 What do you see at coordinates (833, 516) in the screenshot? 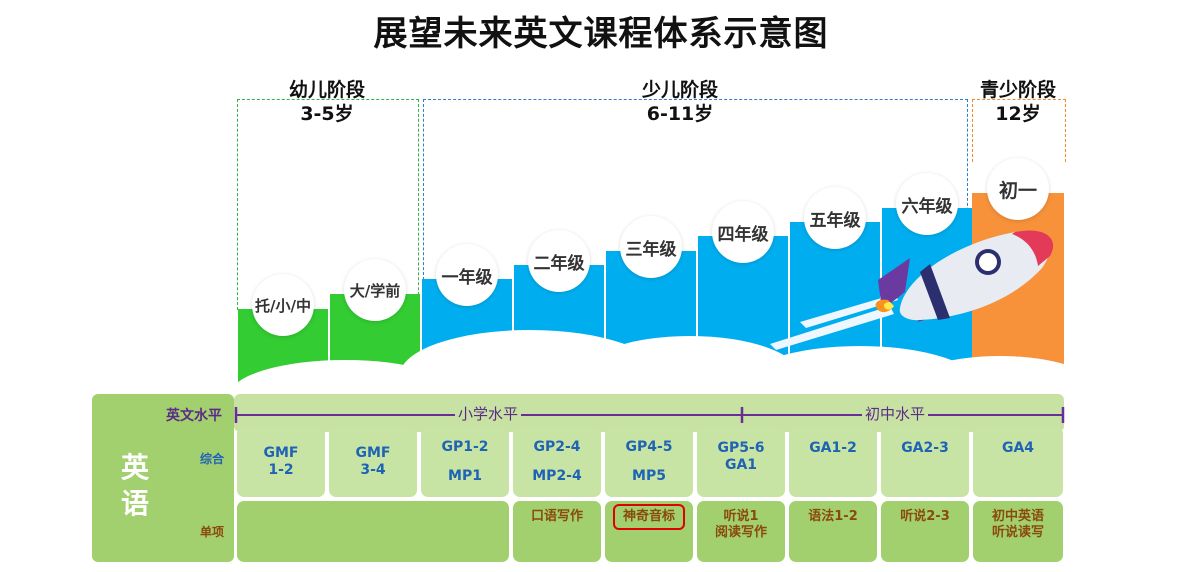
I see `single-item: 语法1-2` at bounding box center [833, 516].